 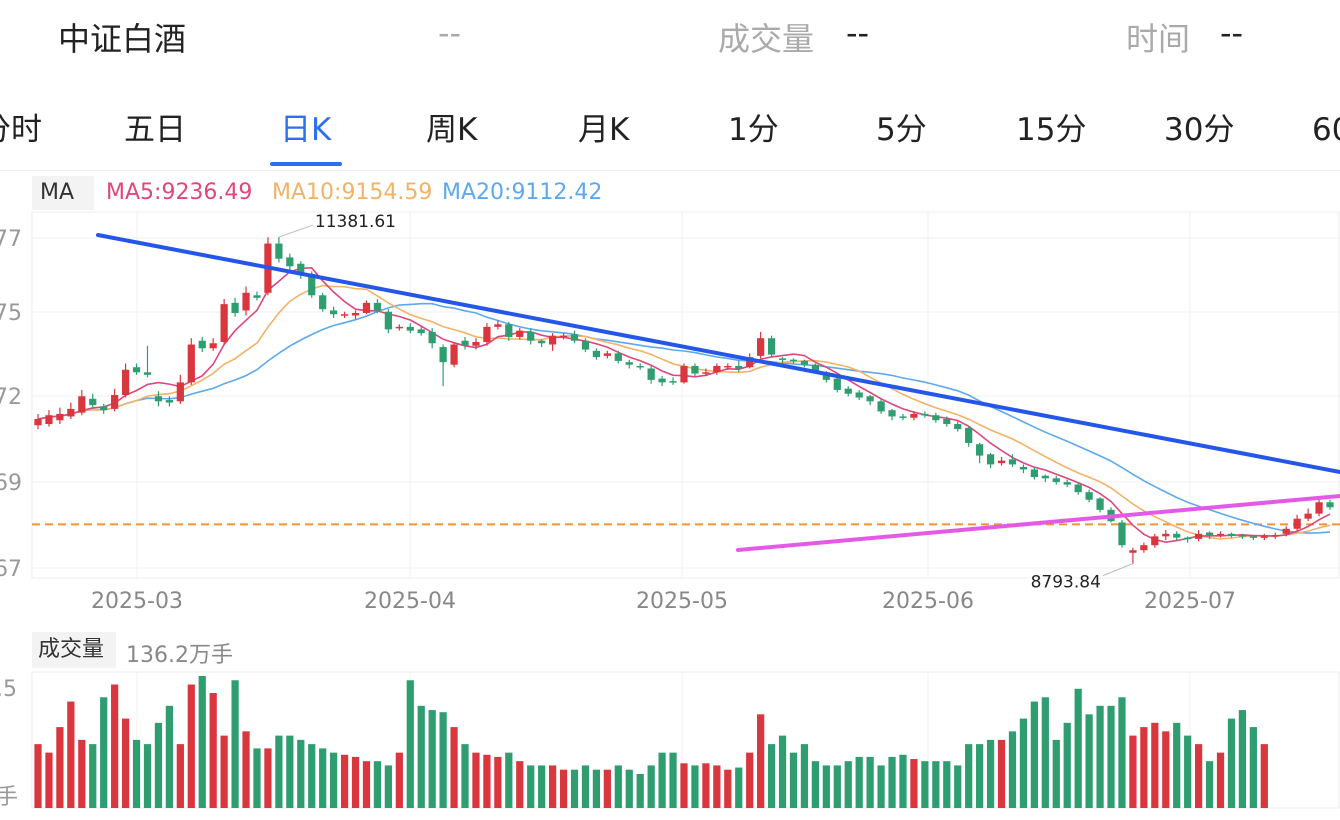 What do you see at coordinates (21, 130) in the screenshot?
I see `tab-intraday: 分时` at bounding box center [21, 130].